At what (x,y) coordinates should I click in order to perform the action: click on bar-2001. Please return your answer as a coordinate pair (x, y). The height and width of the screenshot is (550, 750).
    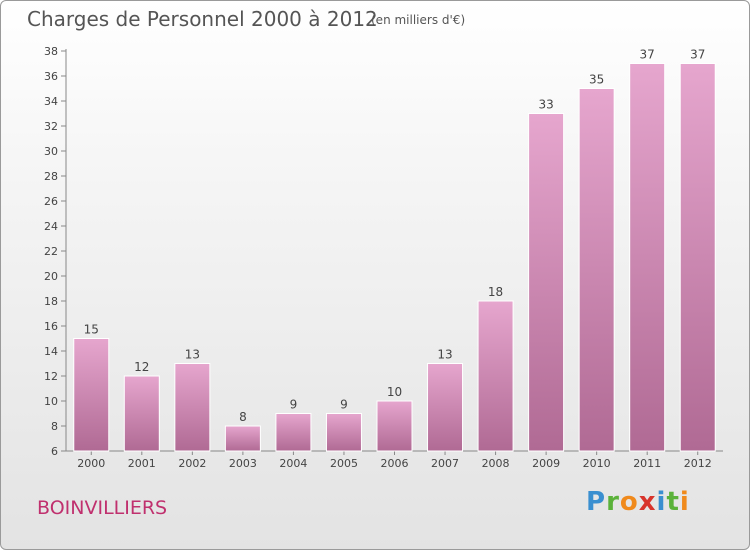
    Looking at the image, I should click on (141, 413).